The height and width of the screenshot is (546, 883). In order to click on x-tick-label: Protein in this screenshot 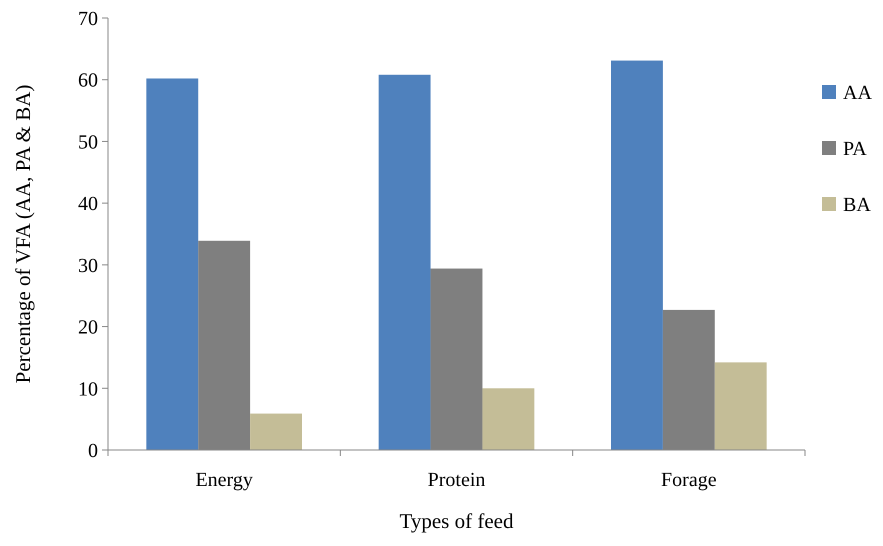, I will do `click(457, 480)`.